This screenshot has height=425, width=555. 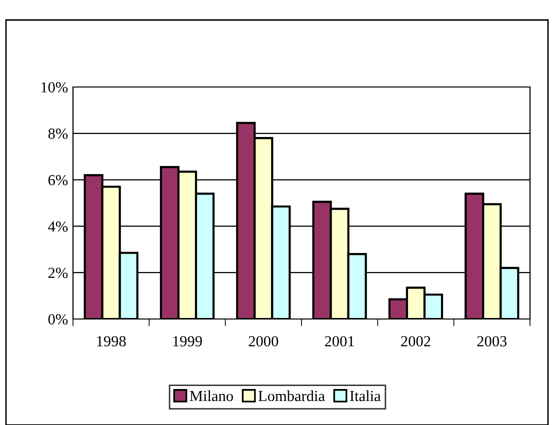 What do you see at coordinates (211, 396) in the screenshot?
I see `legend-label: Milano` at bounding box center [211, 396].